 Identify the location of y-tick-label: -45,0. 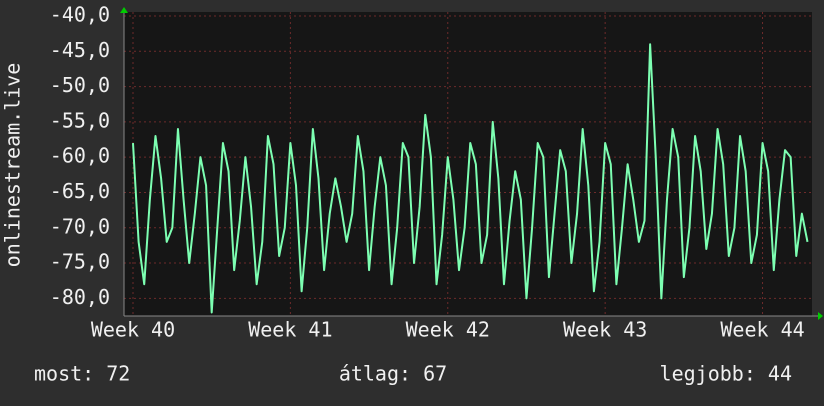
(80, 50).